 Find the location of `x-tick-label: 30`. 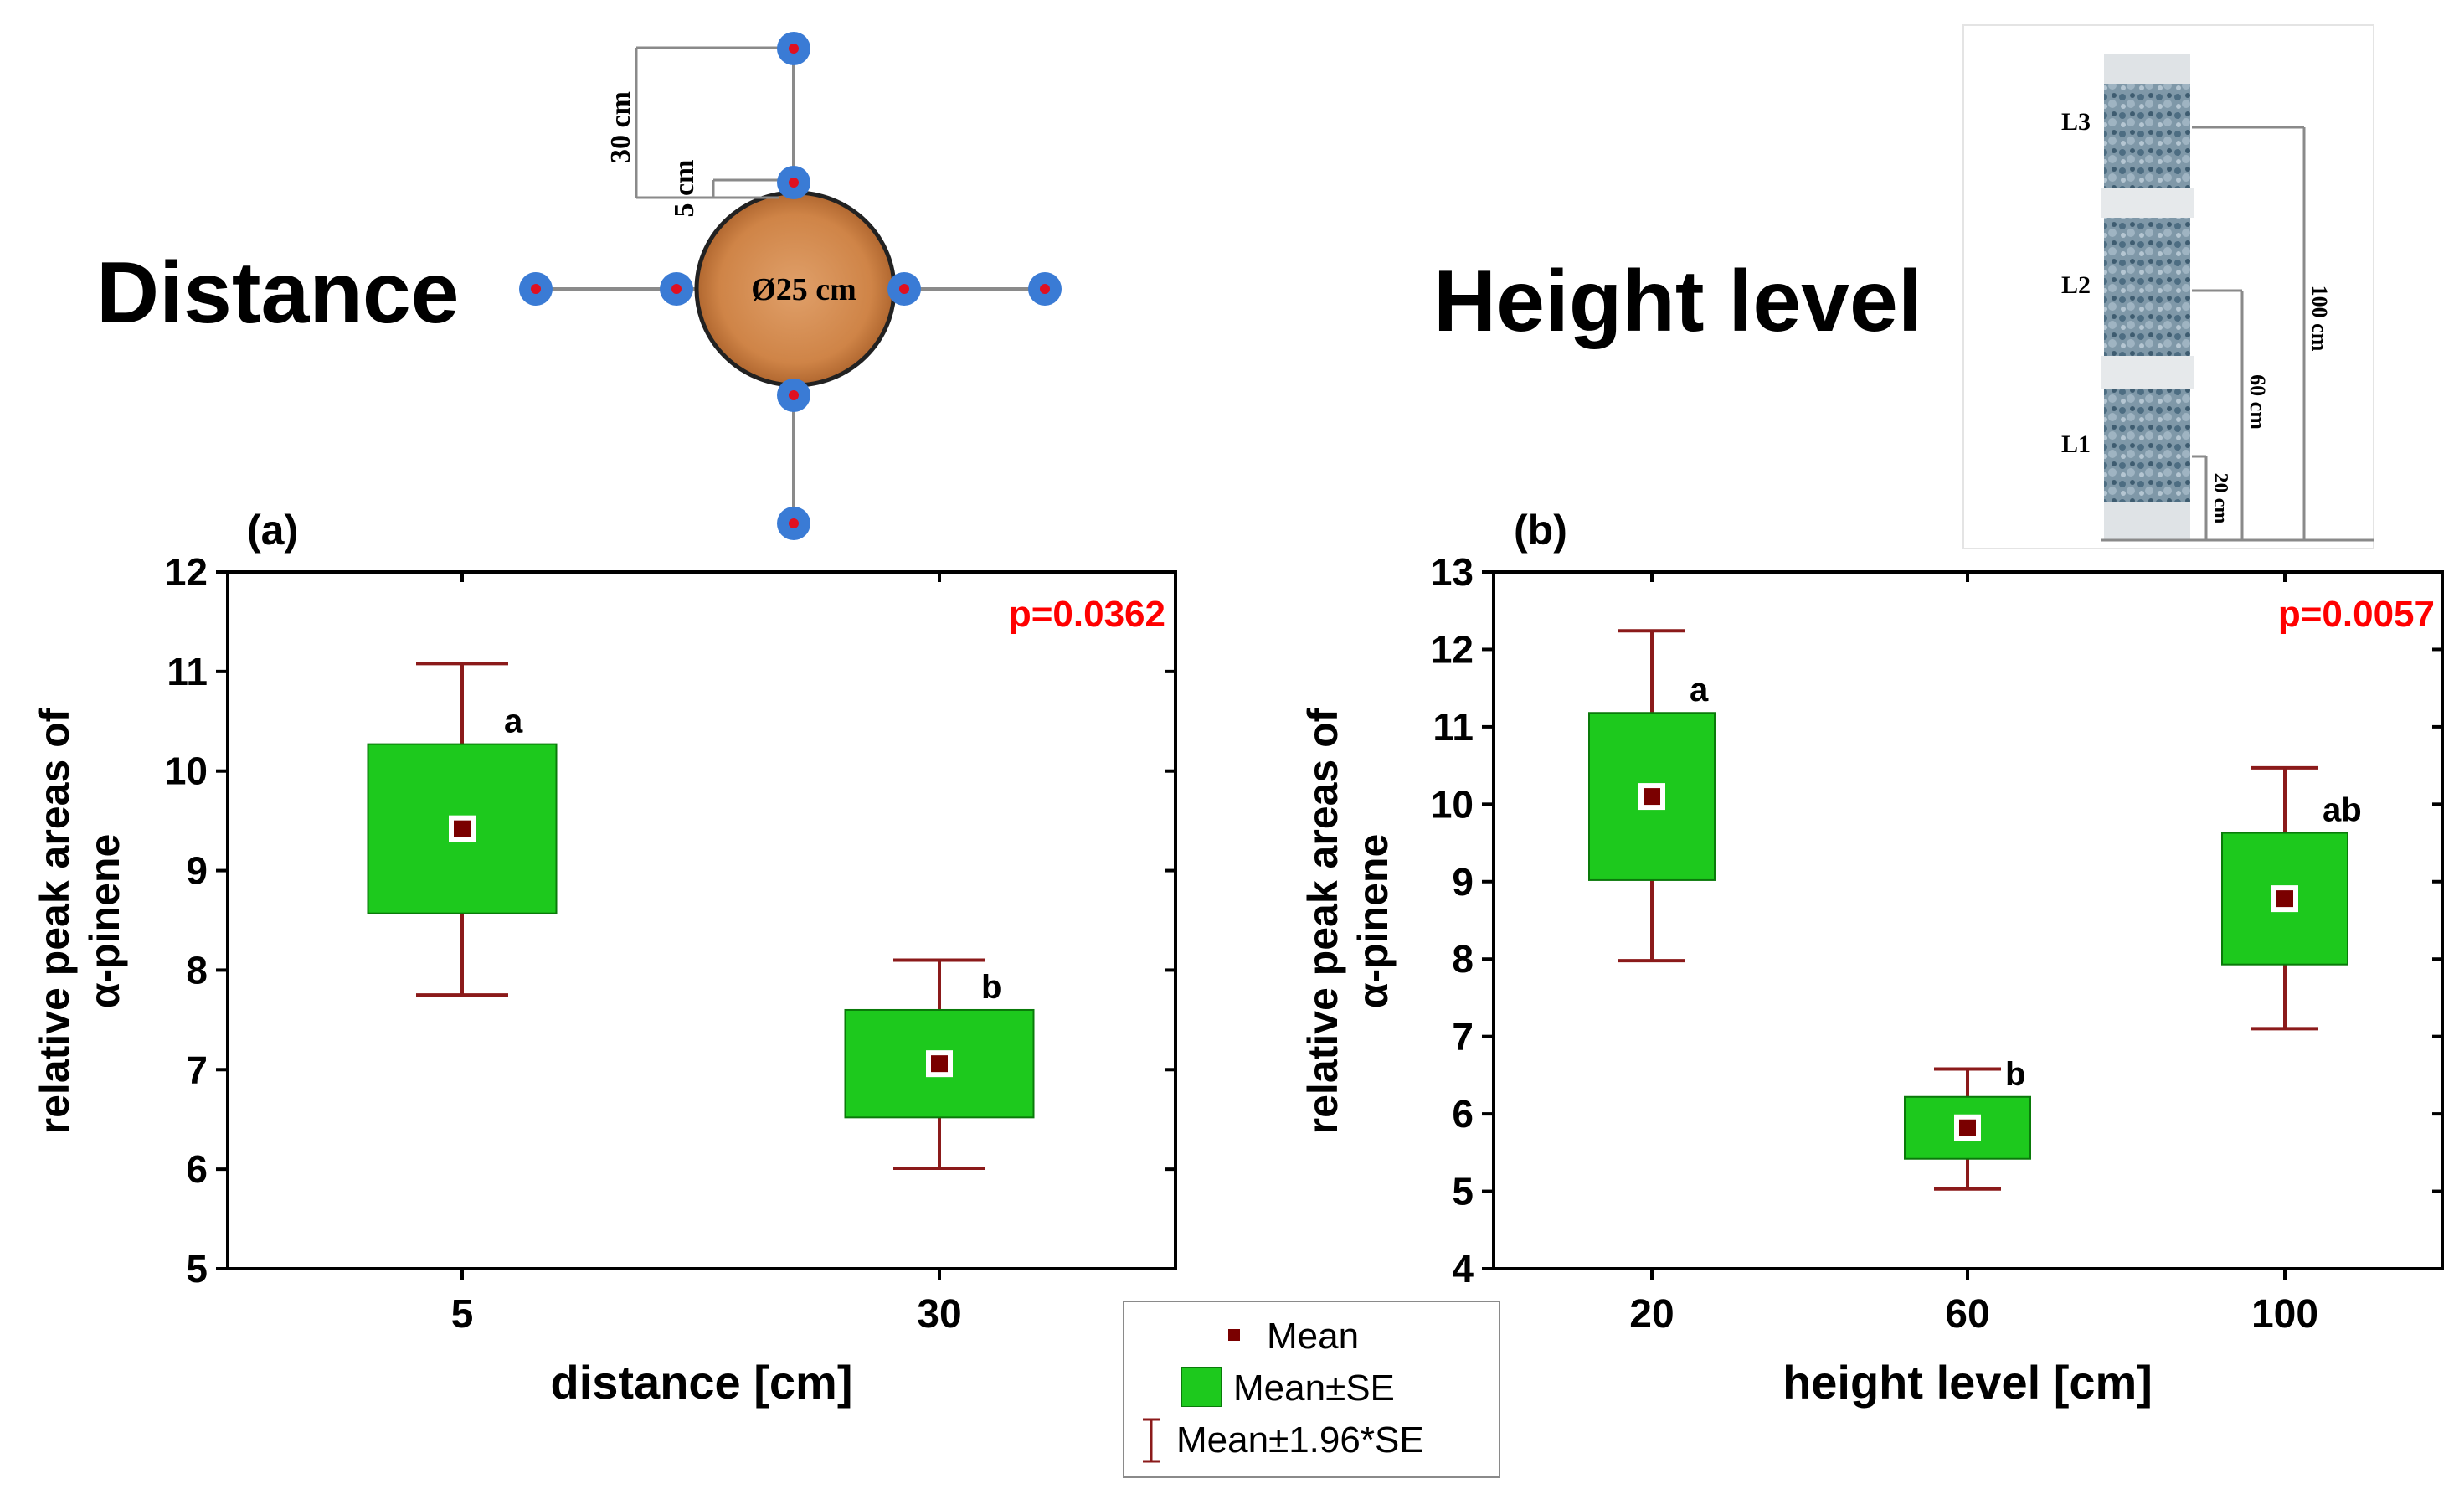

x-tick-label: 30 is located at coordinates (939, 1314).